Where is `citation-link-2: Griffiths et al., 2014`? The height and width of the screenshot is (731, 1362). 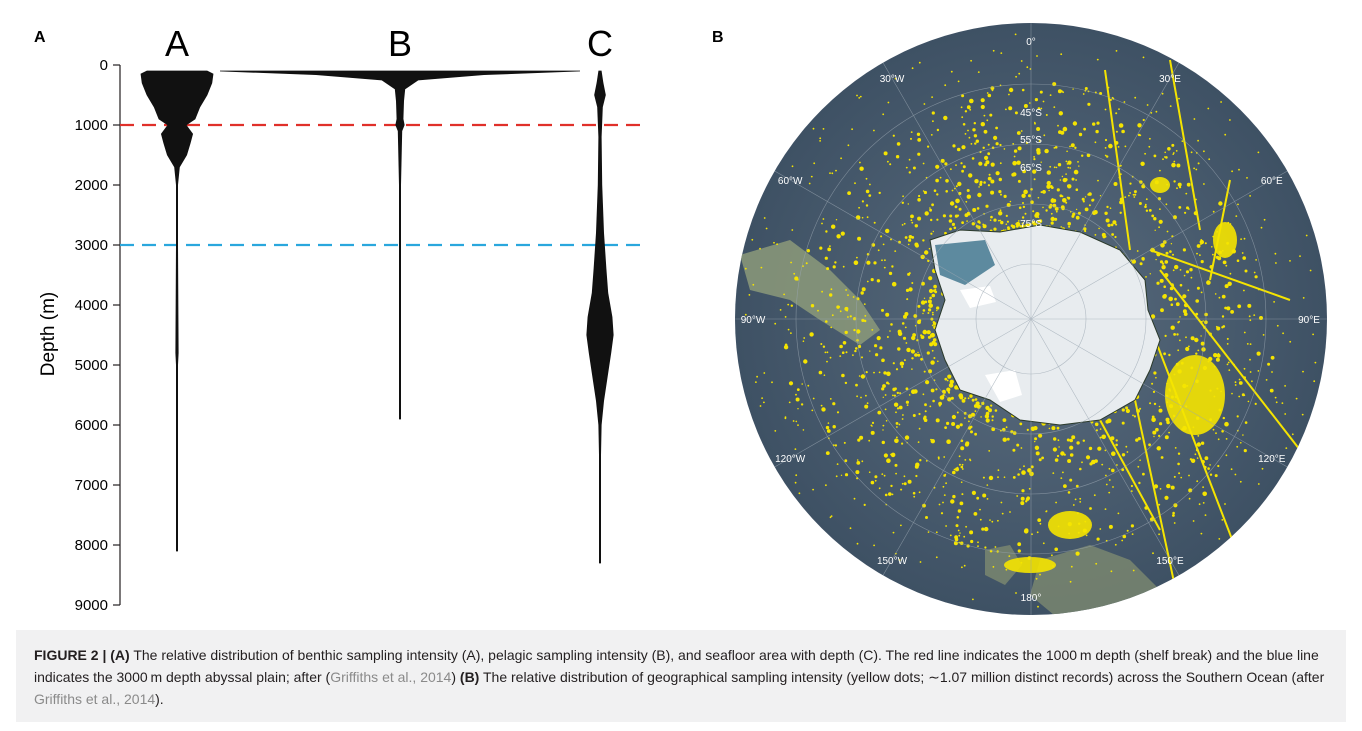 citation-link-2: Griffiths et al., 2014 is located at coordinates (95, 699).